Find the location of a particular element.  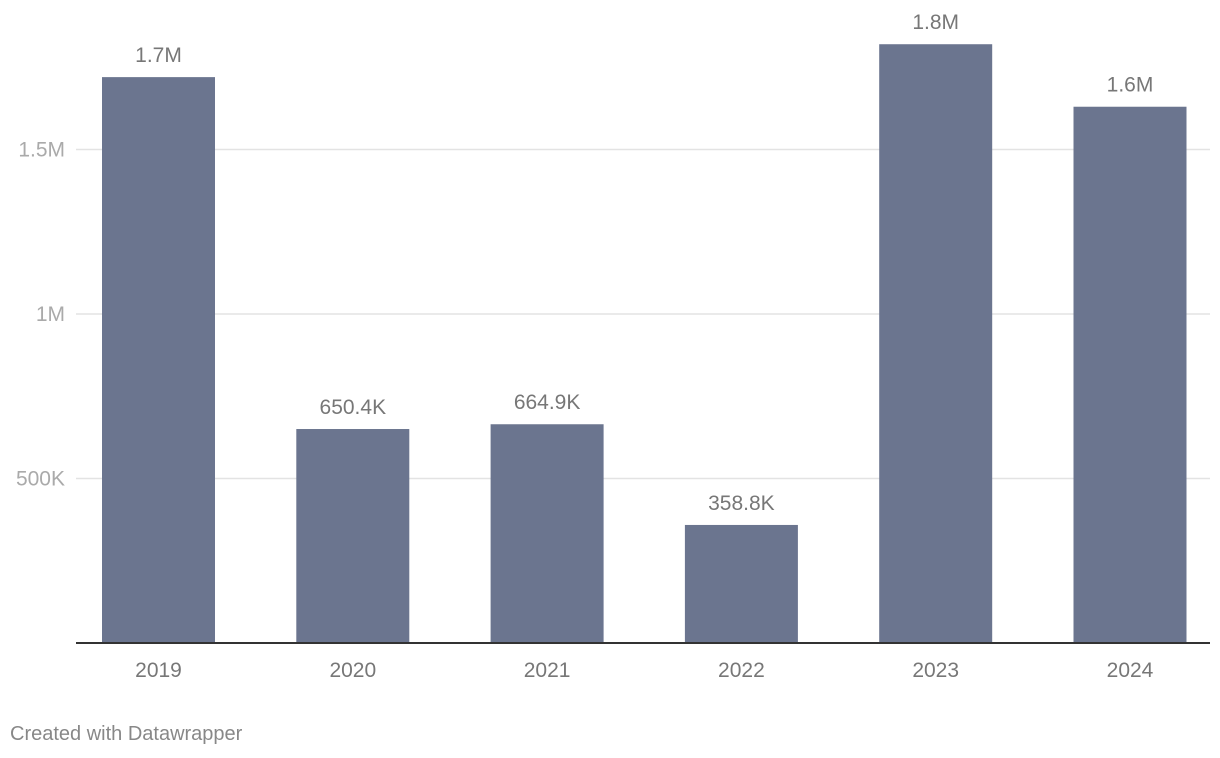

value-label: 358.8K is located at coordinates (741, 503).